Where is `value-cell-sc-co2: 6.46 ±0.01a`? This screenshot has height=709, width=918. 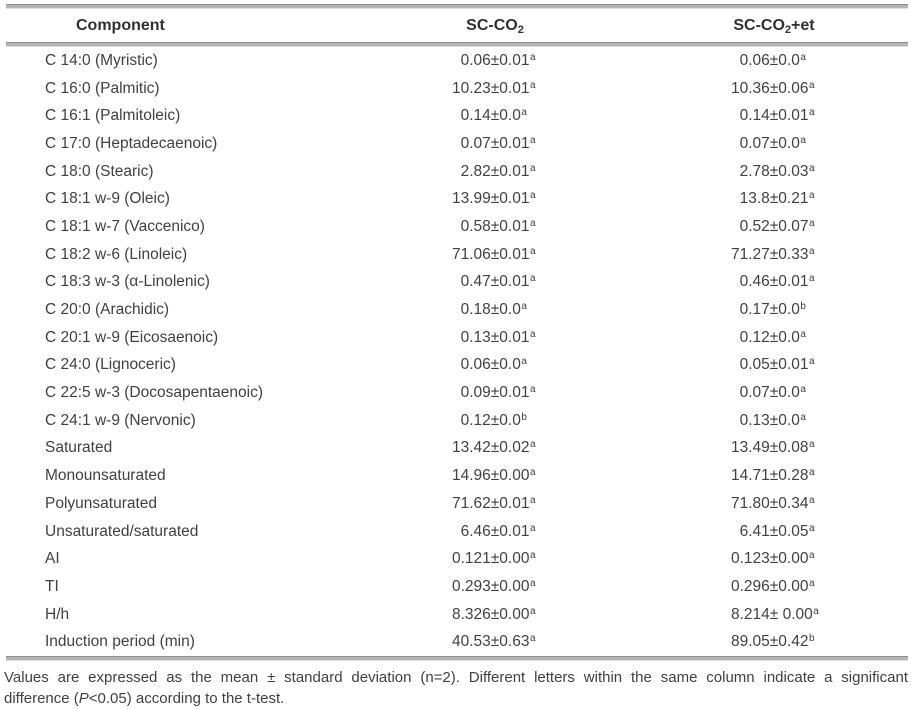
value-cell-sc-co2: 6.46 ±0.01a is located at coordinates (495, 532).